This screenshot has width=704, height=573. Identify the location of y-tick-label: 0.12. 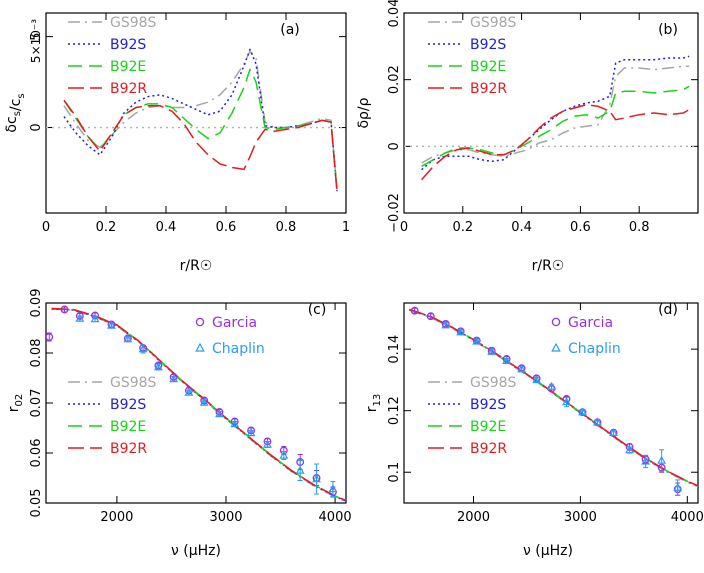
(394, 410).